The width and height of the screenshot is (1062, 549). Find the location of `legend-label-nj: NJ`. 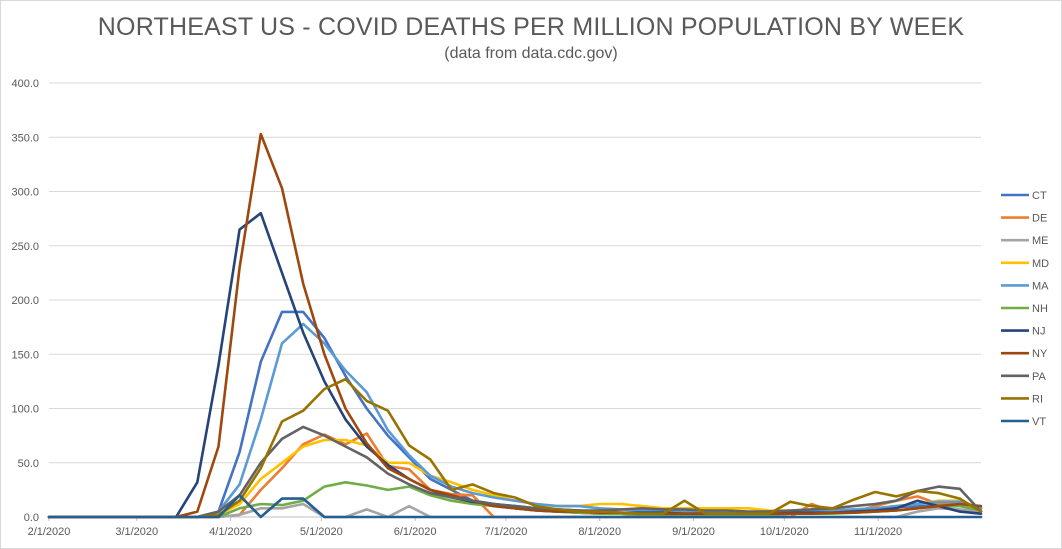

legend-label-nj: NJ is located at coordinates (1038, 332).